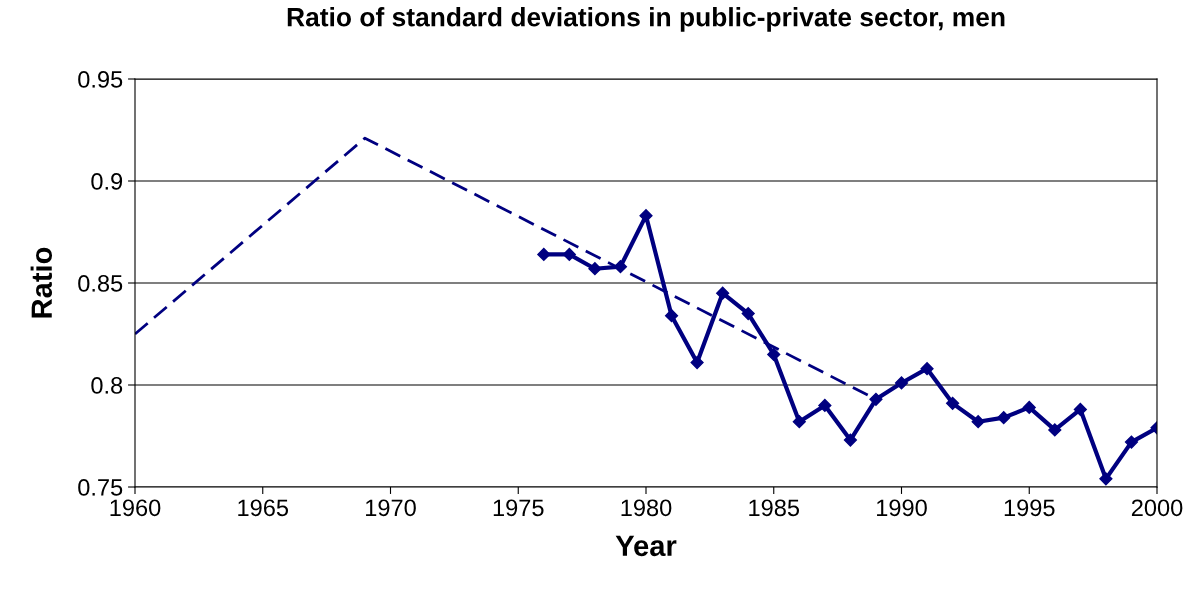  What do you see at coordinates (391, 508) in the screenshot?
I see `x-tick-label: 1970` at bounding box center [391, 508].